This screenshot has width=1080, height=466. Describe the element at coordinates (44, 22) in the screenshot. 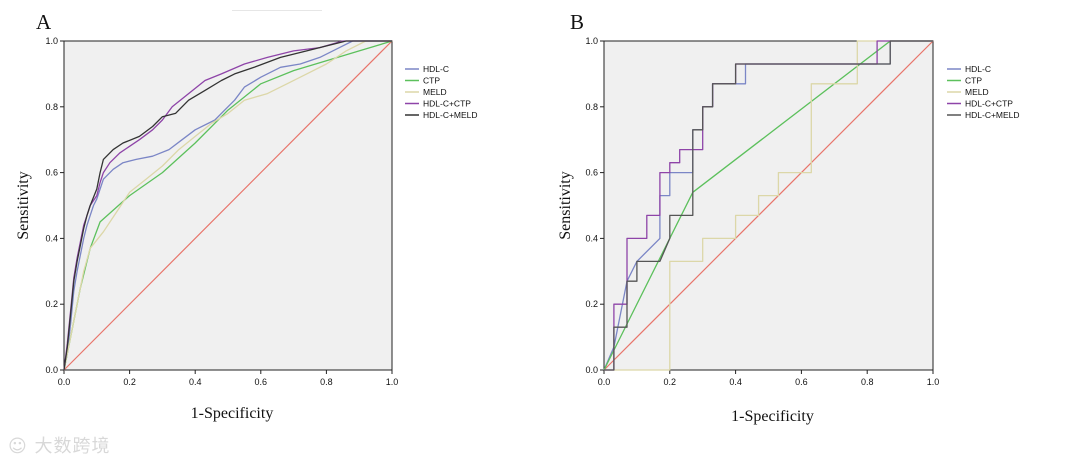

I see `panel-letter: A` at that location.